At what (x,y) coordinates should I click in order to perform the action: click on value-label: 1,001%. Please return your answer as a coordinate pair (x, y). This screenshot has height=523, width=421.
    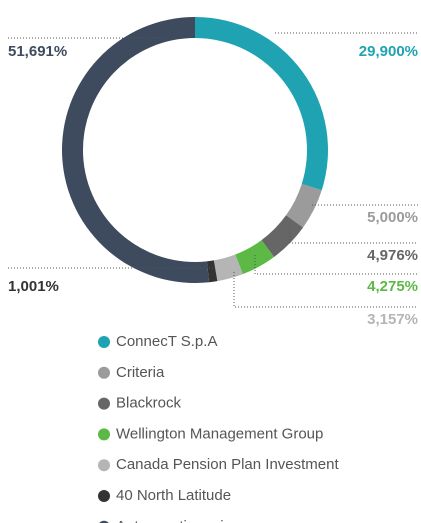
    Looking at the image, I should click on (33, 286).